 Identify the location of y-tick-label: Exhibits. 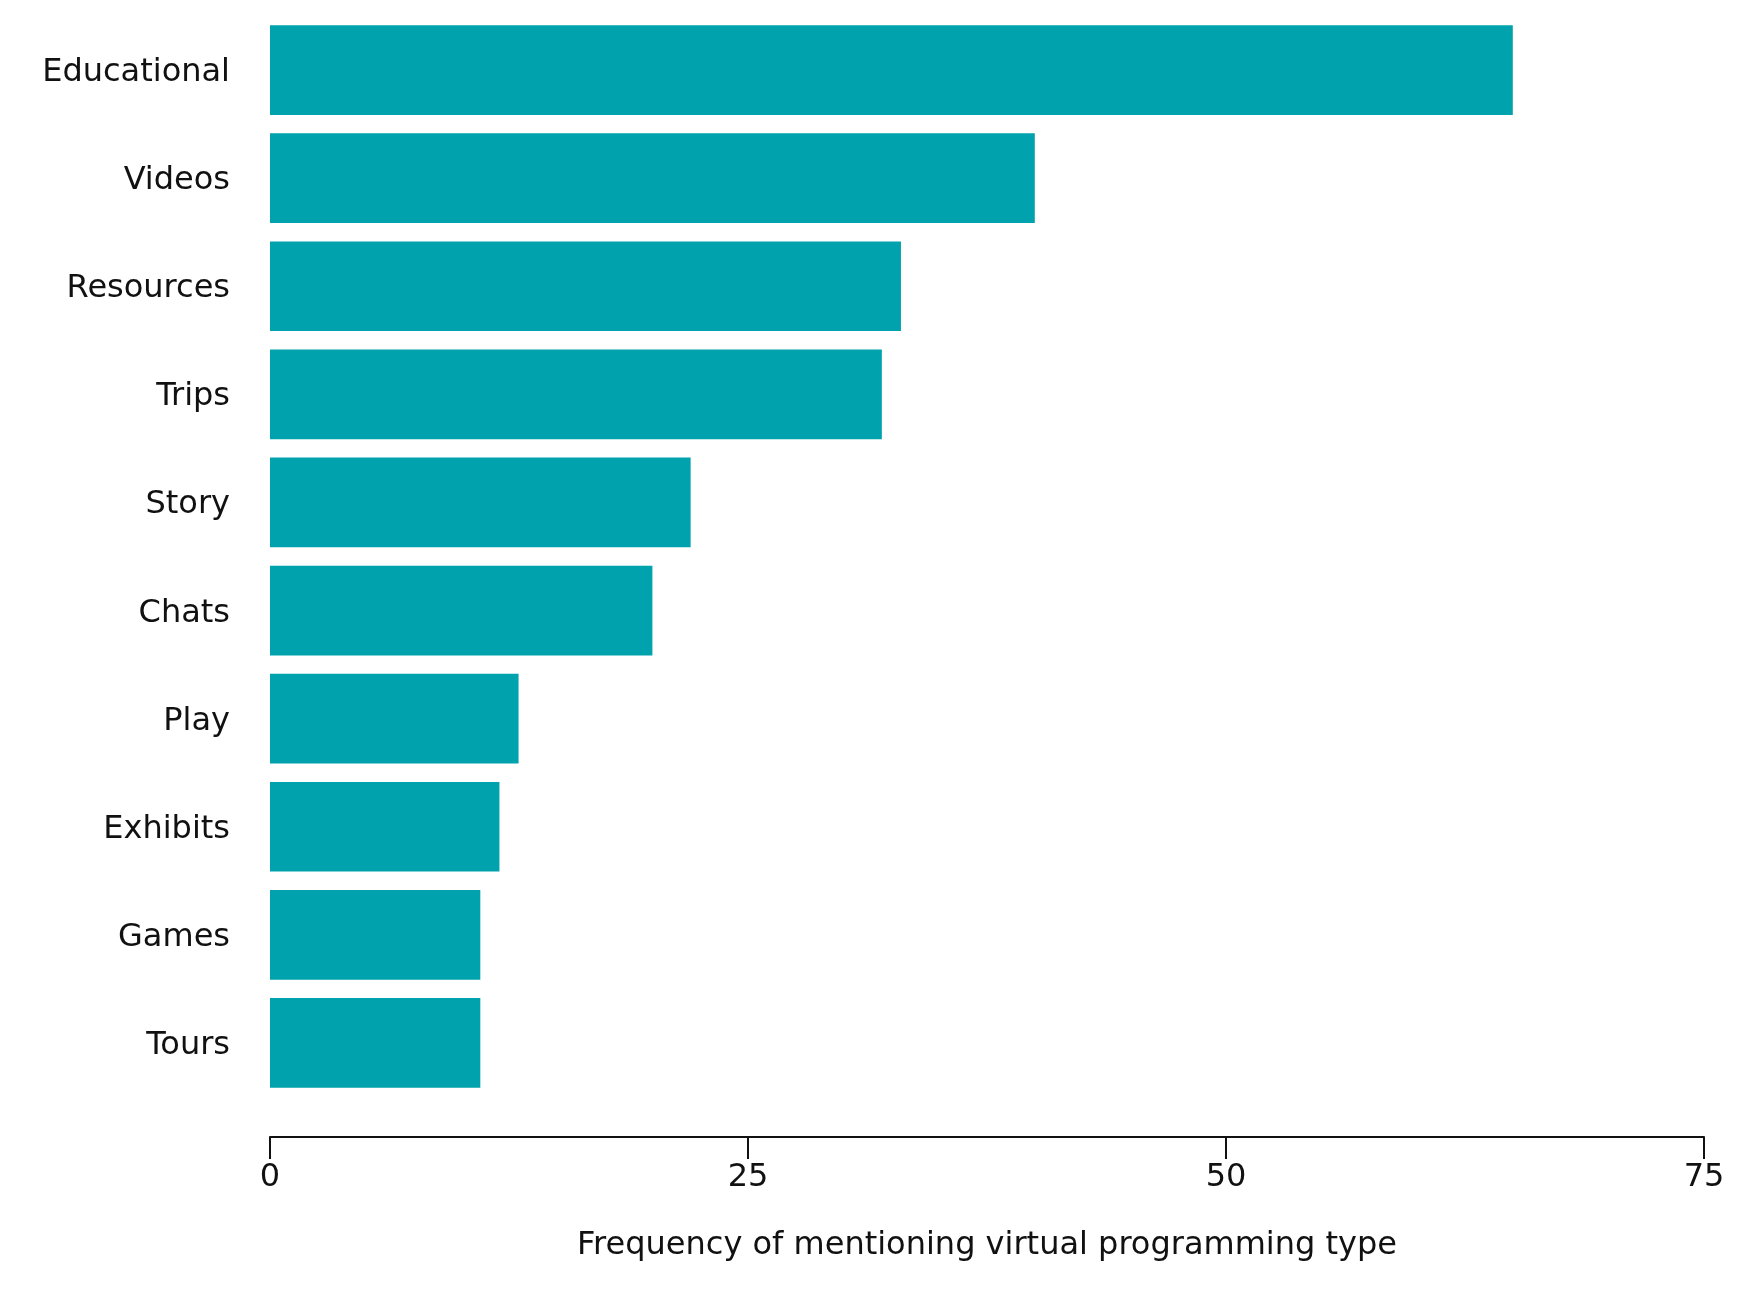
(166, 826).